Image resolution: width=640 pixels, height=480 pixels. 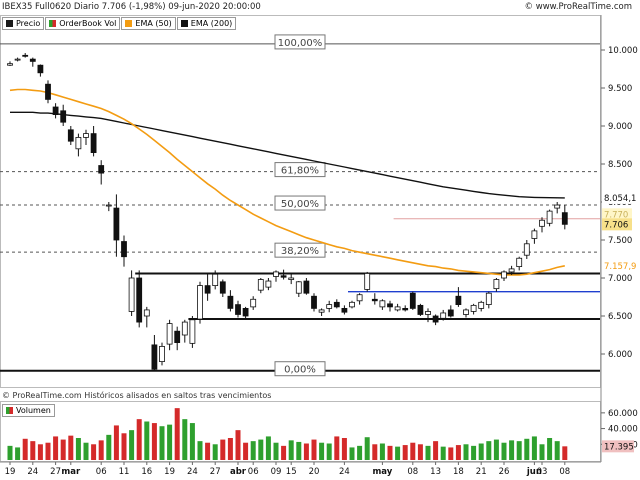 I want to click on fib-label: 100,00%, so click(x=300, y=43).